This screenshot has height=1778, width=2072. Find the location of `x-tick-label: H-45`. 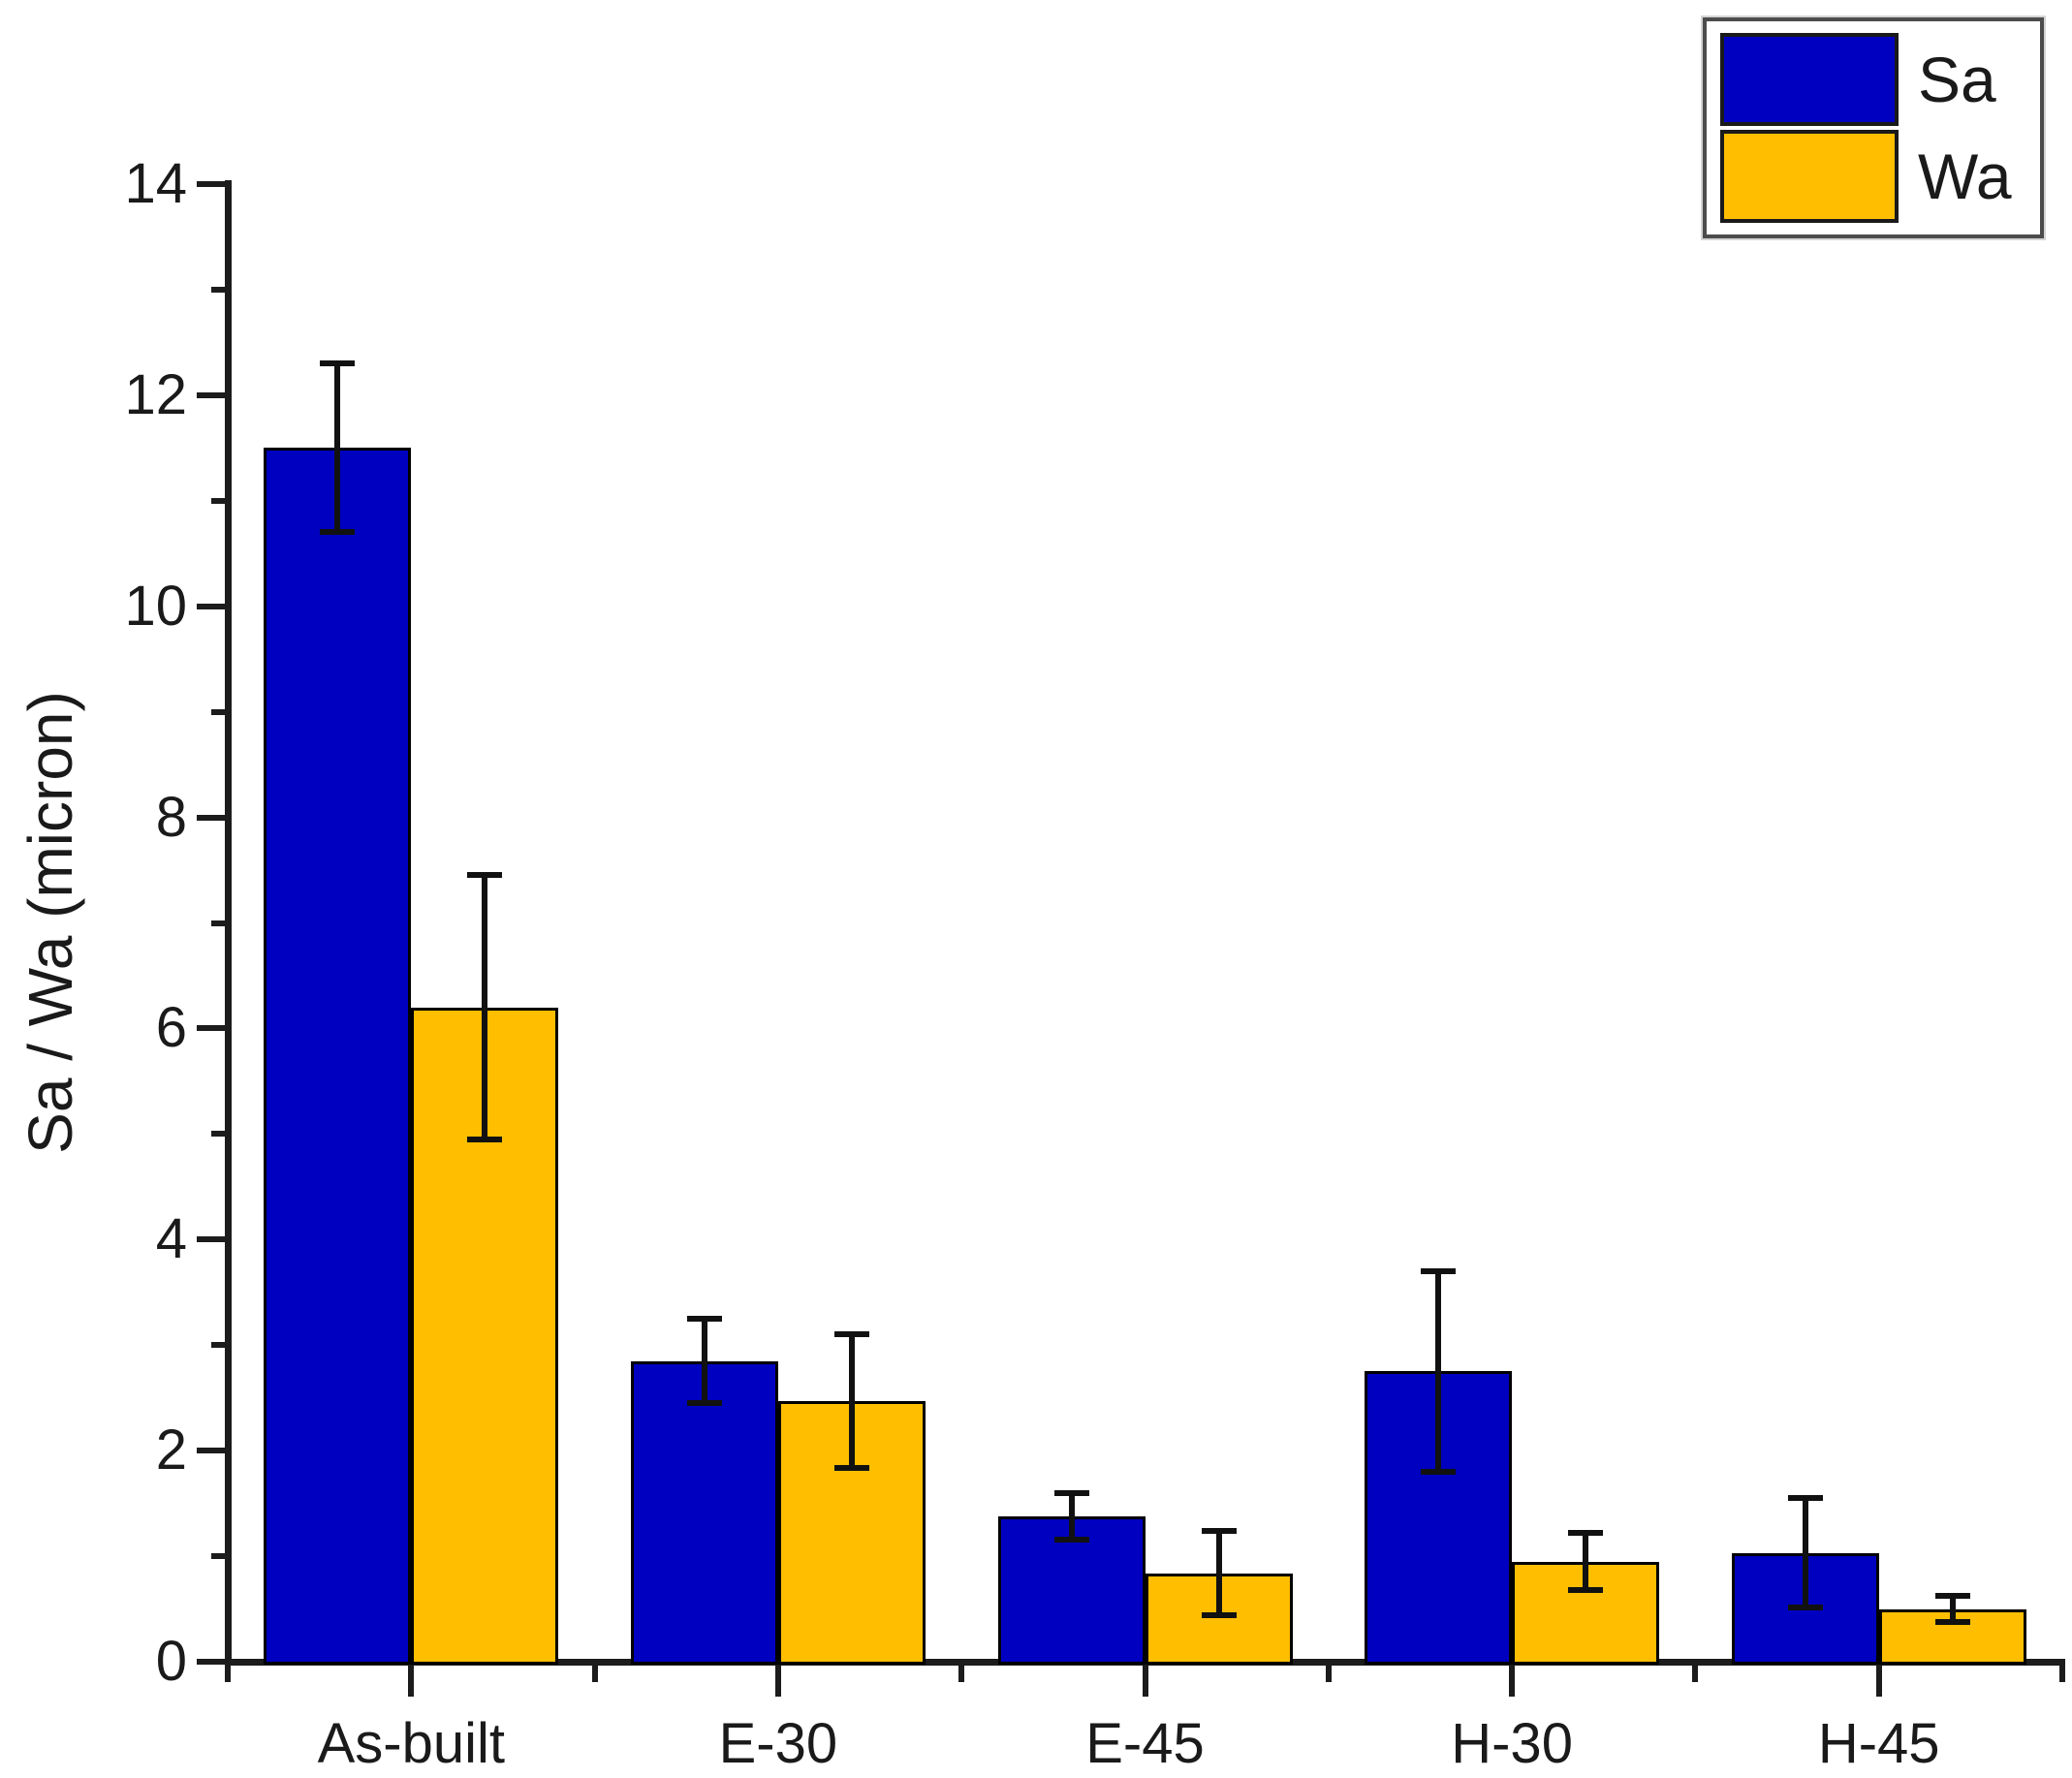

x-tick-label: H-45 is located at coordinates (1878, 1743).